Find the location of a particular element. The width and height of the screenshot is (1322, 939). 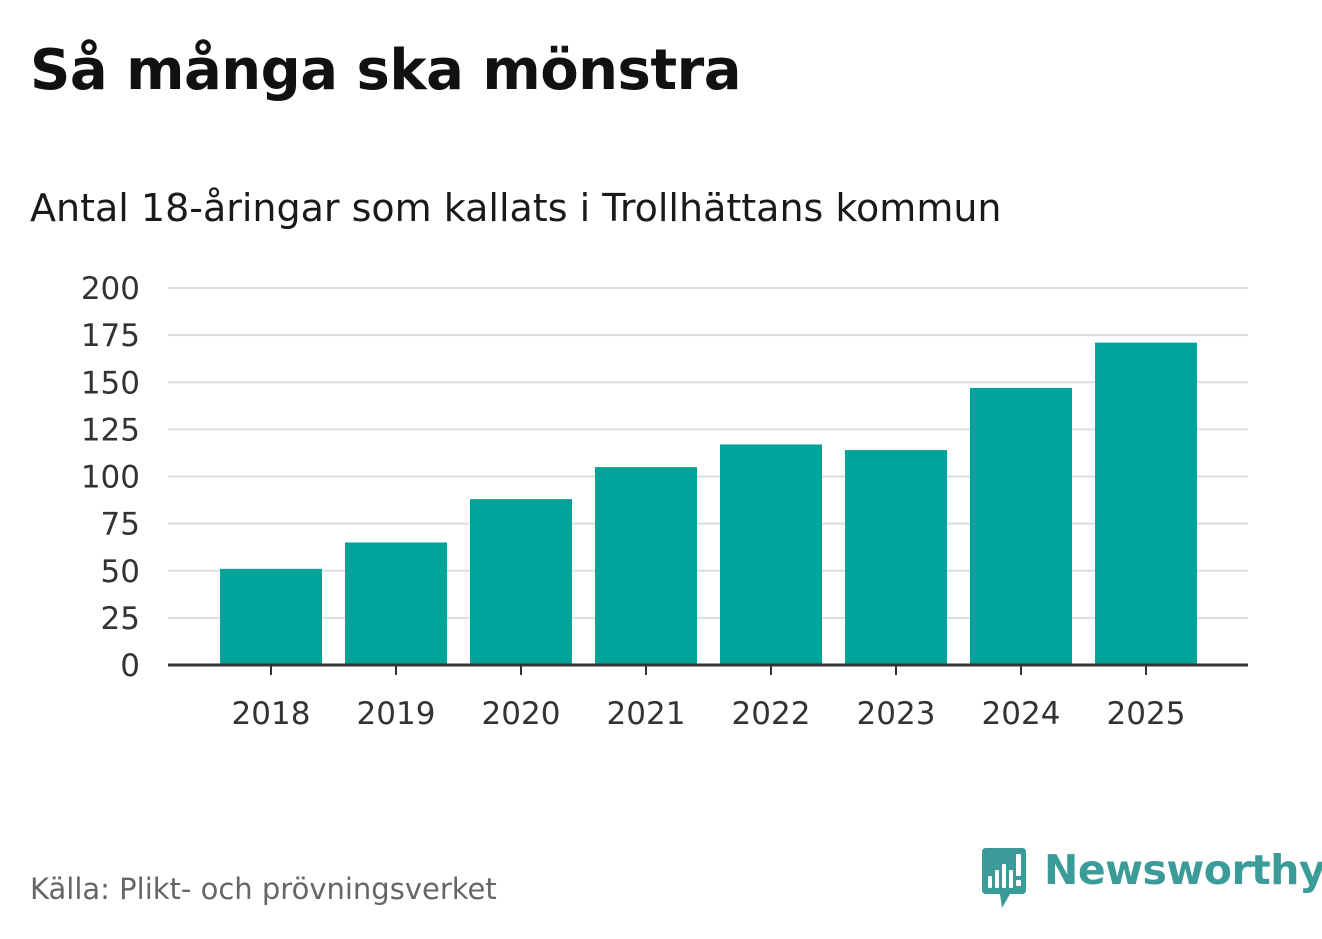

y-axis-ticks: 0 25 50 75 100 125 150 175 200 is located at coordinates (110, 477).